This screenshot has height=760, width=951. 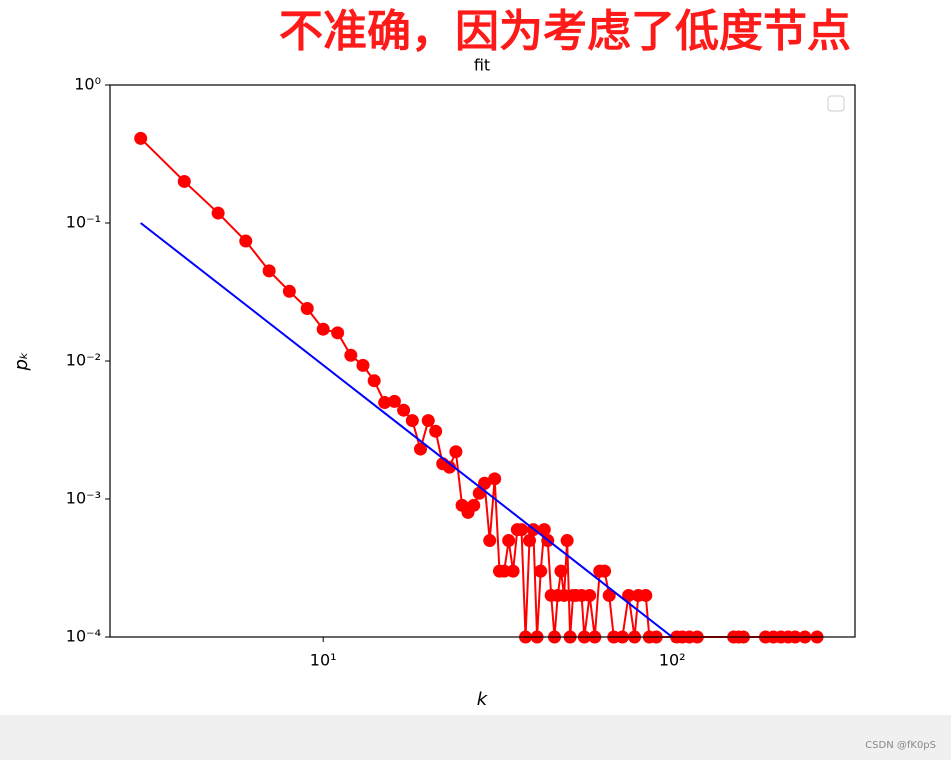 What do you see at coordinates (323, 660) in the screenshot?
I see `x-tick-label: 10¹` at bounding box center [323, 660].